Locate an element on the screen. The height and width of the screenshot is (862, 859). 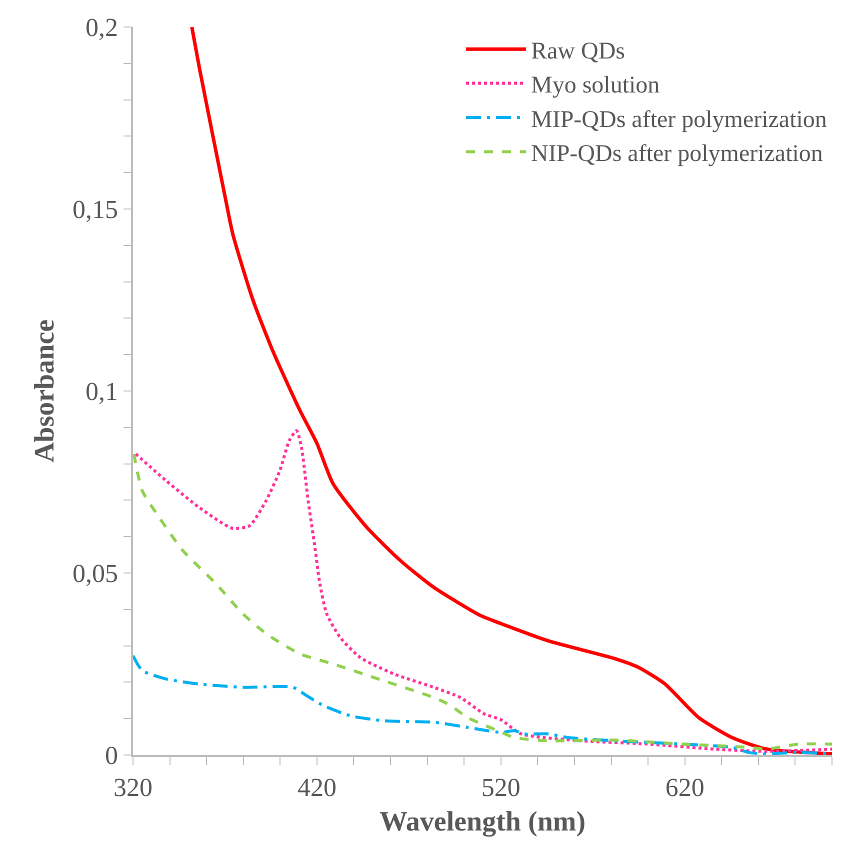
x-tick-label: 520 is located at coordinates (500, 787).